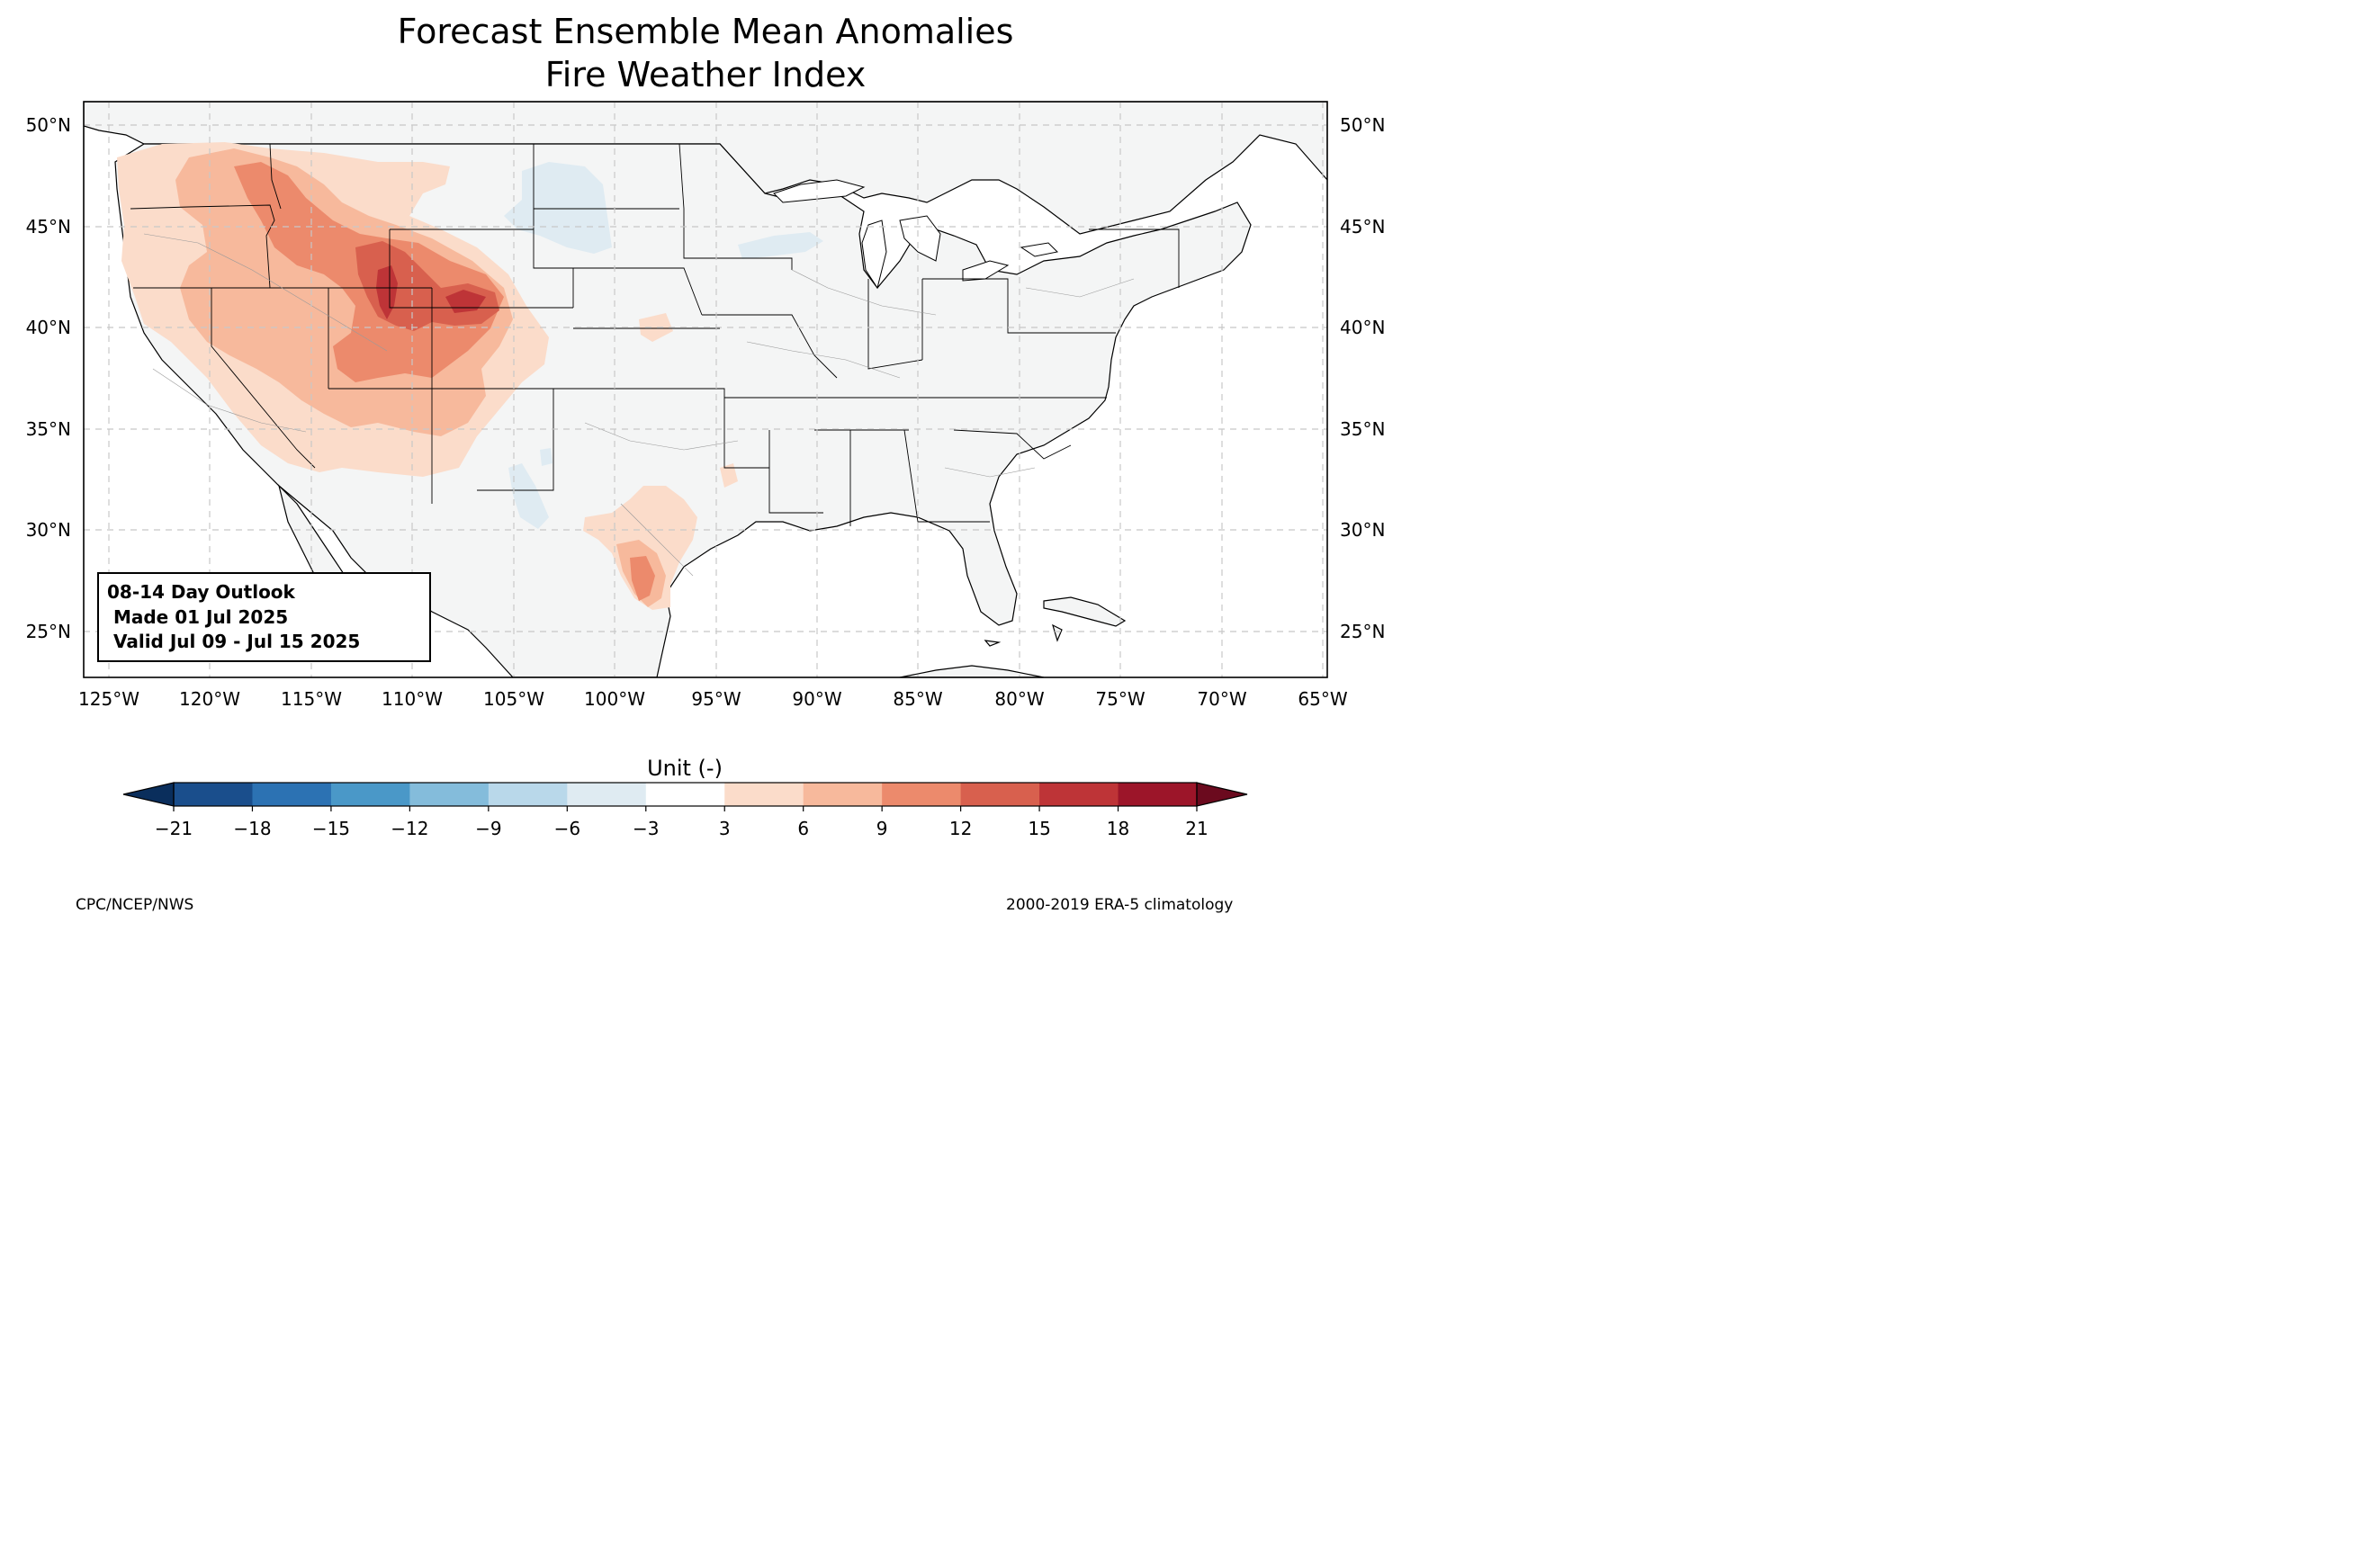  I want to click on colorbar-tick-label: 21, so click(1196, 828).